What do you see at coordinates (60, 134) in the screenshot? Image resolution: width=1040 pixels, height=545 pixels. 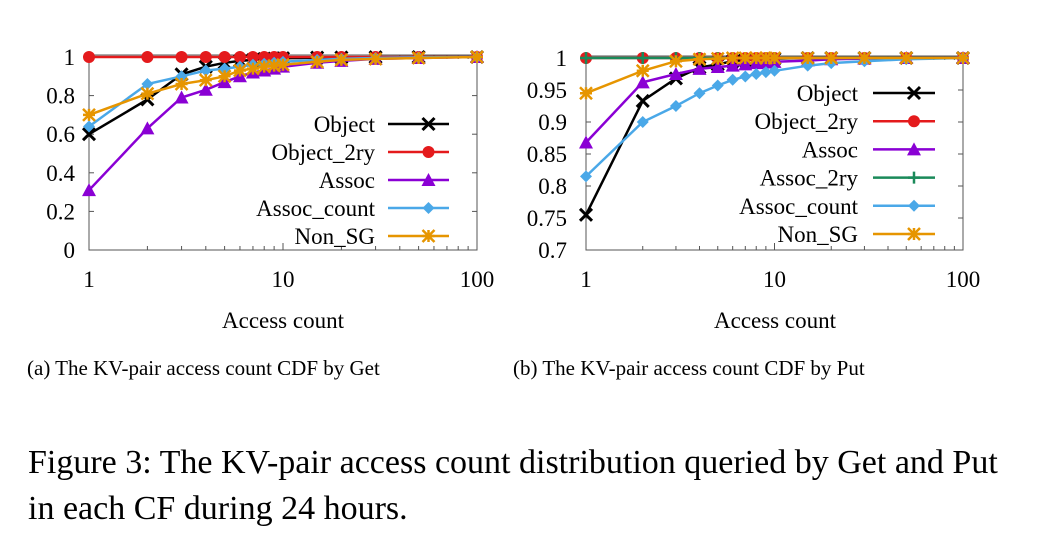 I see `y-tick-label: 0.6` at bounding box center [60, 134].